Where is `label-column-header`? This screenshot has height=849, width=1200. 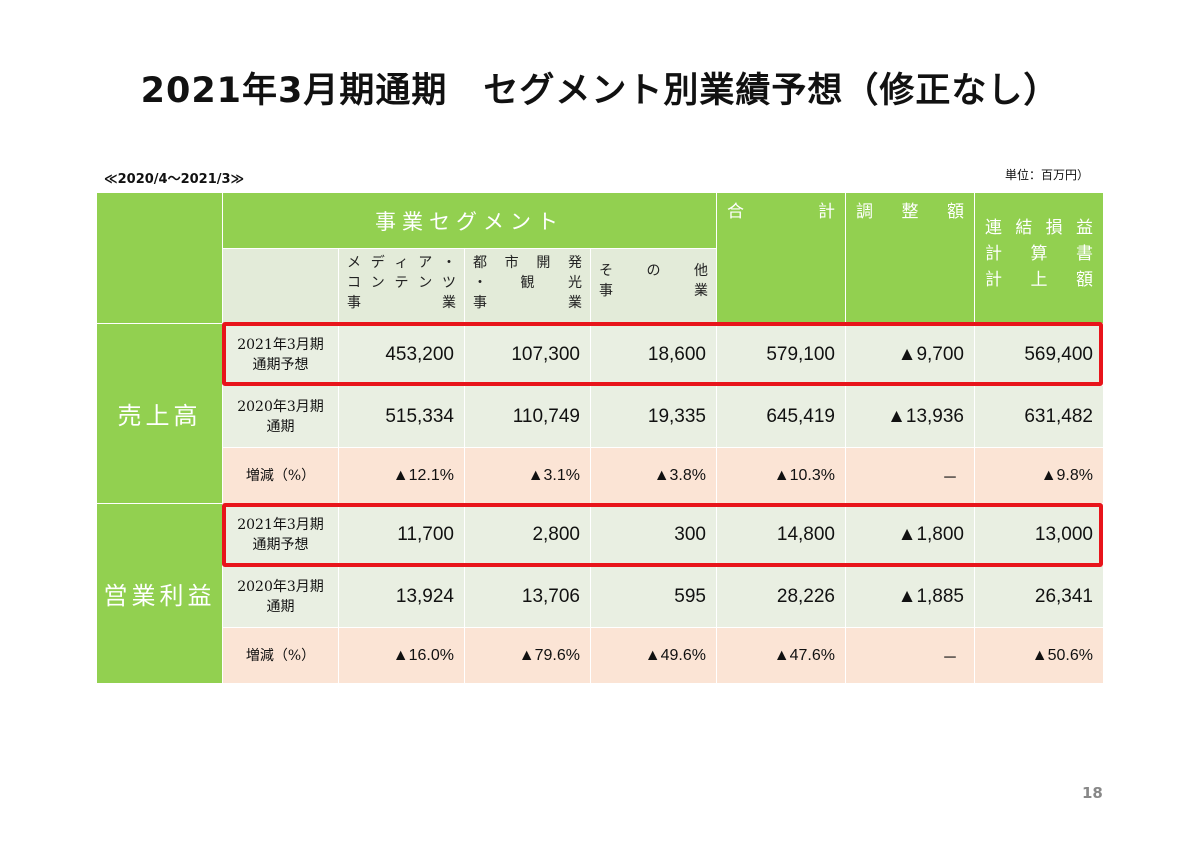 label-column-header is located at coordinates (280, 286).